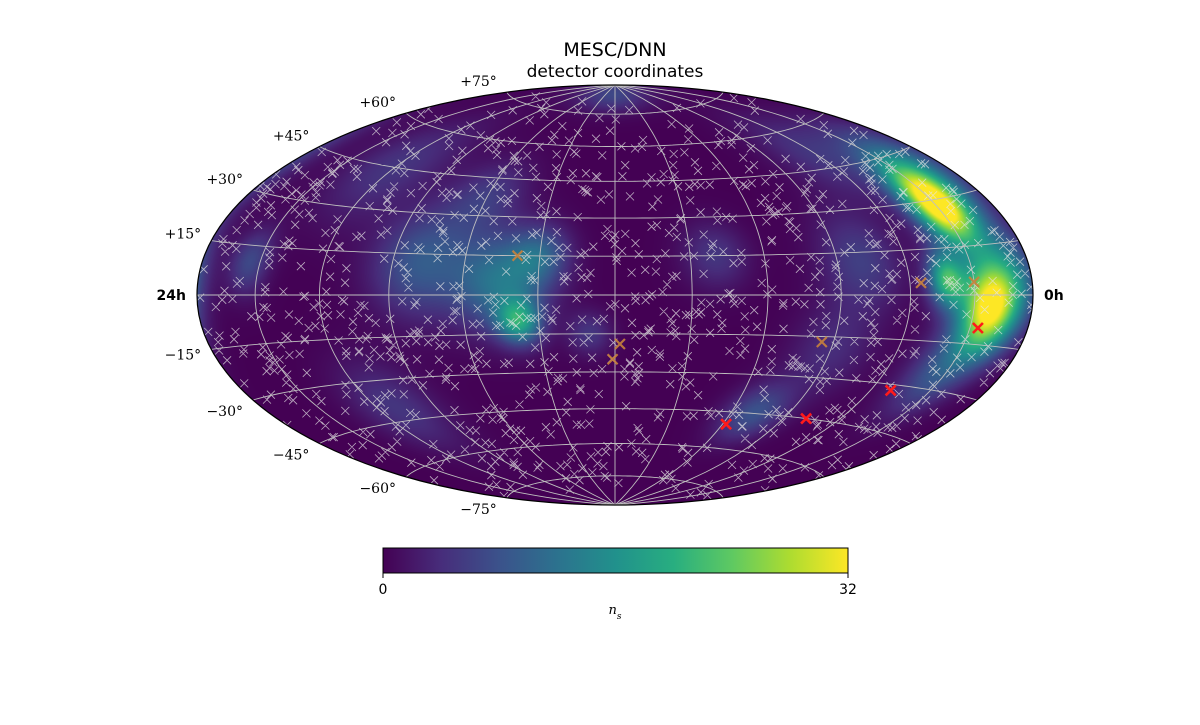 Image resolution: width=1200 pixels, height=725 pixels. I want to click on colorbar: 0 32 ns, so click(618, 584).